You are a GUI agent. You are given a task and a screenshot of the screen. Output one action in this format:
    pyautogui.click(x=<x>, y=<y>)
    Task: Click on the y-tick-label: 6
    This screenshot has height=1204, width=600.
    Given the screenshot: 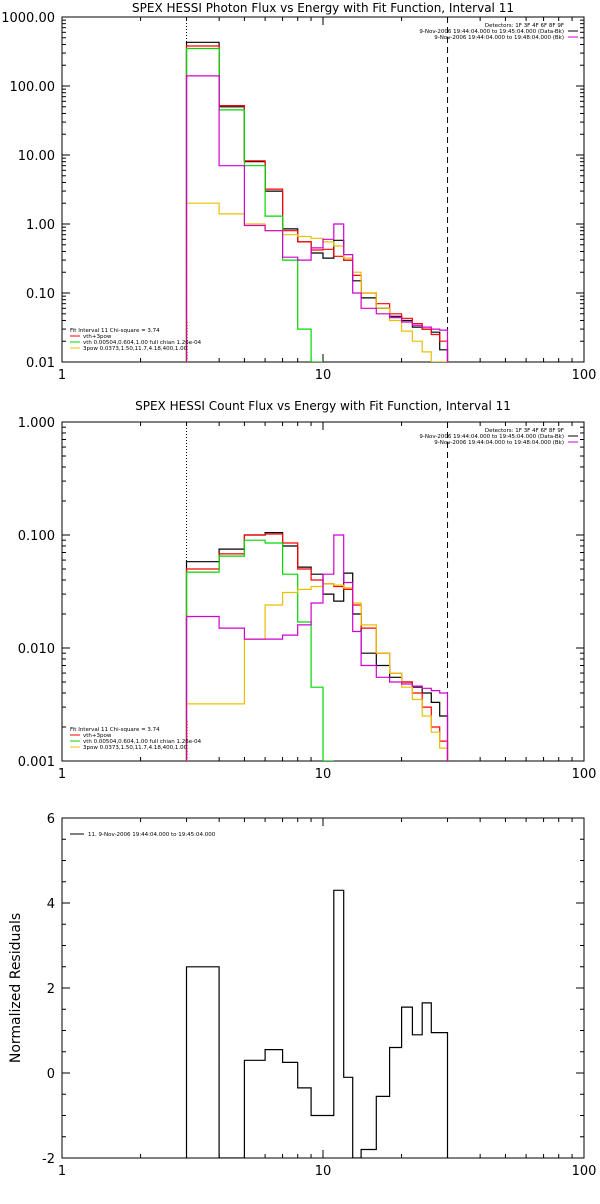 What is the action you would take?
    pyautogui.click(x=51, y=819)
    